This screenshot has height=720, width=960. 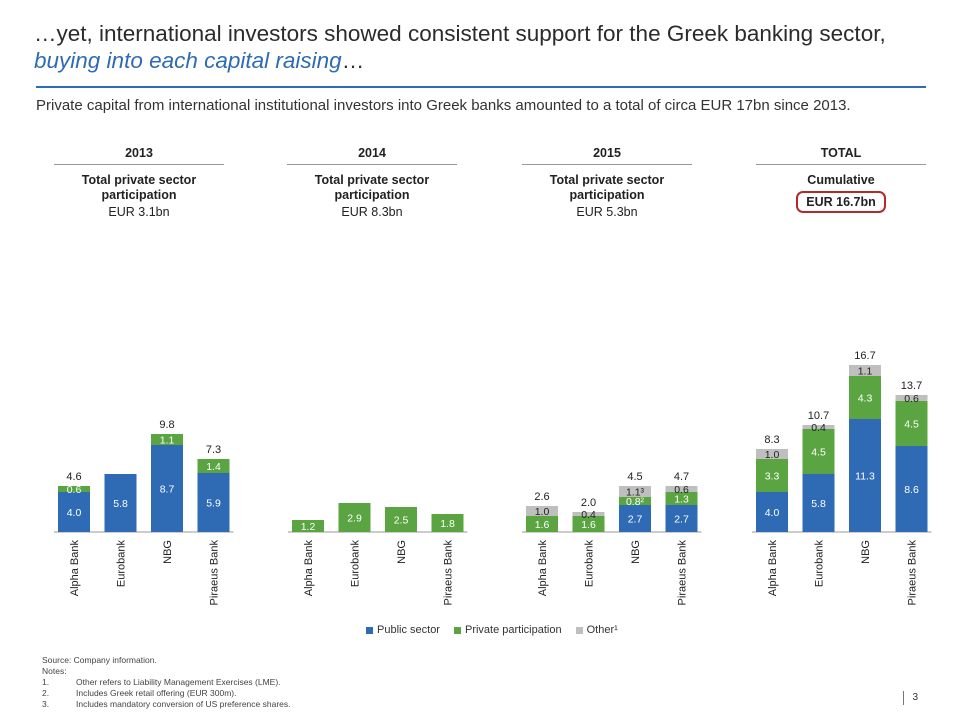 I want to click on group-year: 2013, so click(x=139, y=155).